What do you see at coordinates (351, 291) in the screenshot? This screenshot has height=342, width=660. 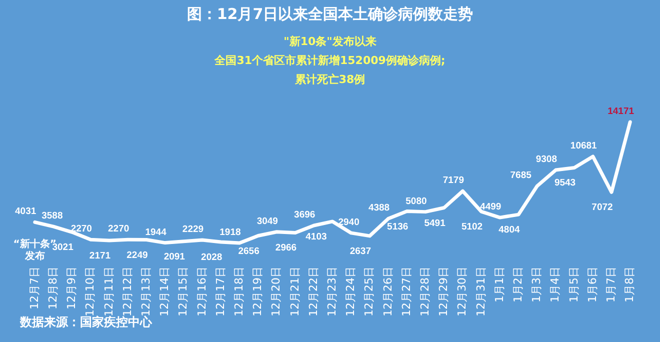 I see `x-tick-label: 12月24日` at bounding box center [351, 291].